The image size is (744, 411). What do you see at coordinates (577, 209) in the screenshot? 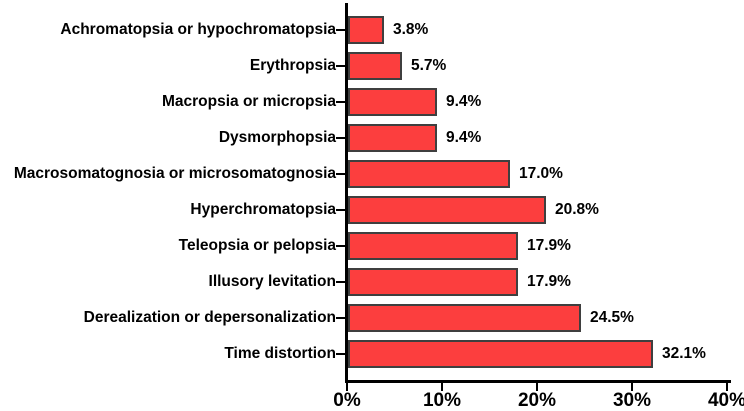
I see `value-label: 20.8%` at bounding box center [577, 209].